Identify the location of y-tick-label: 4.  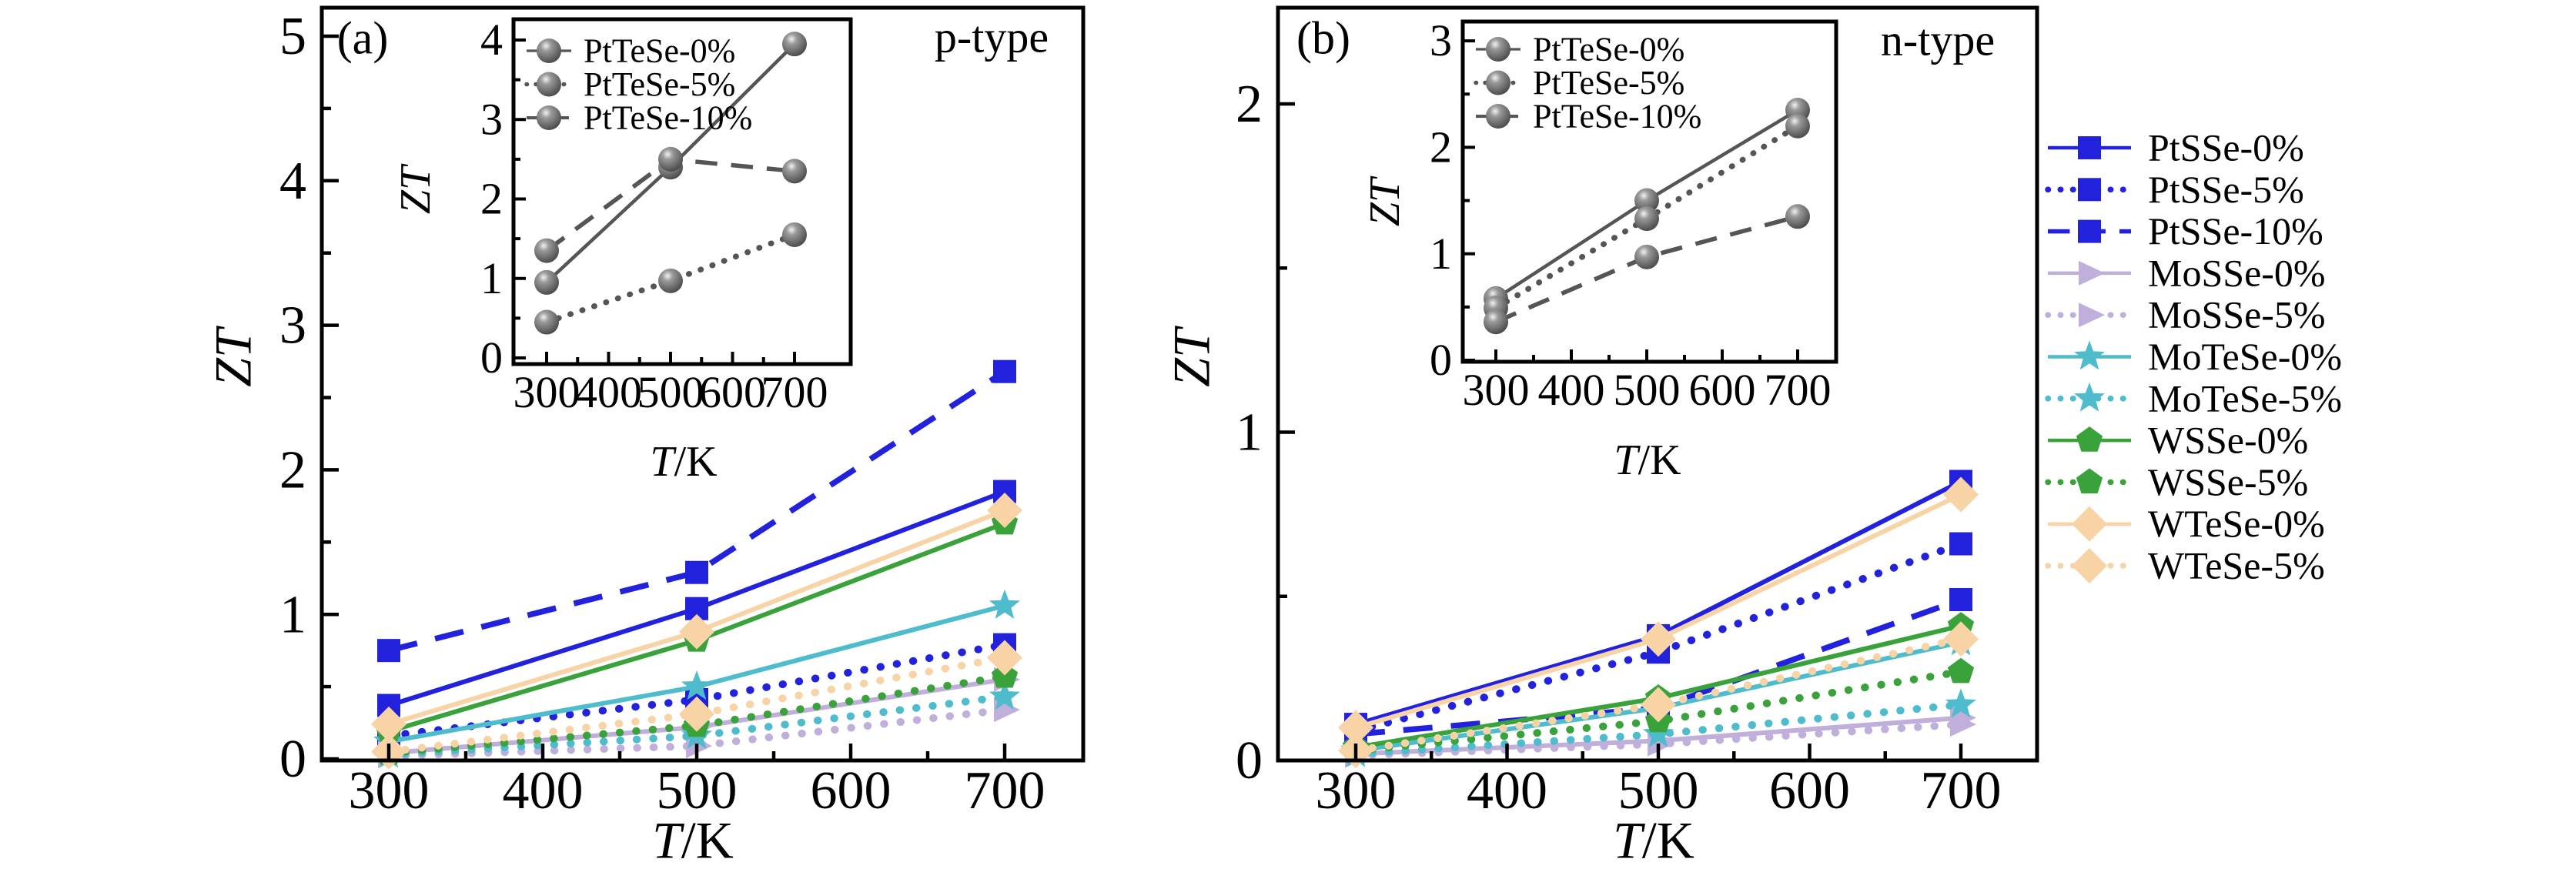
(492, 40).